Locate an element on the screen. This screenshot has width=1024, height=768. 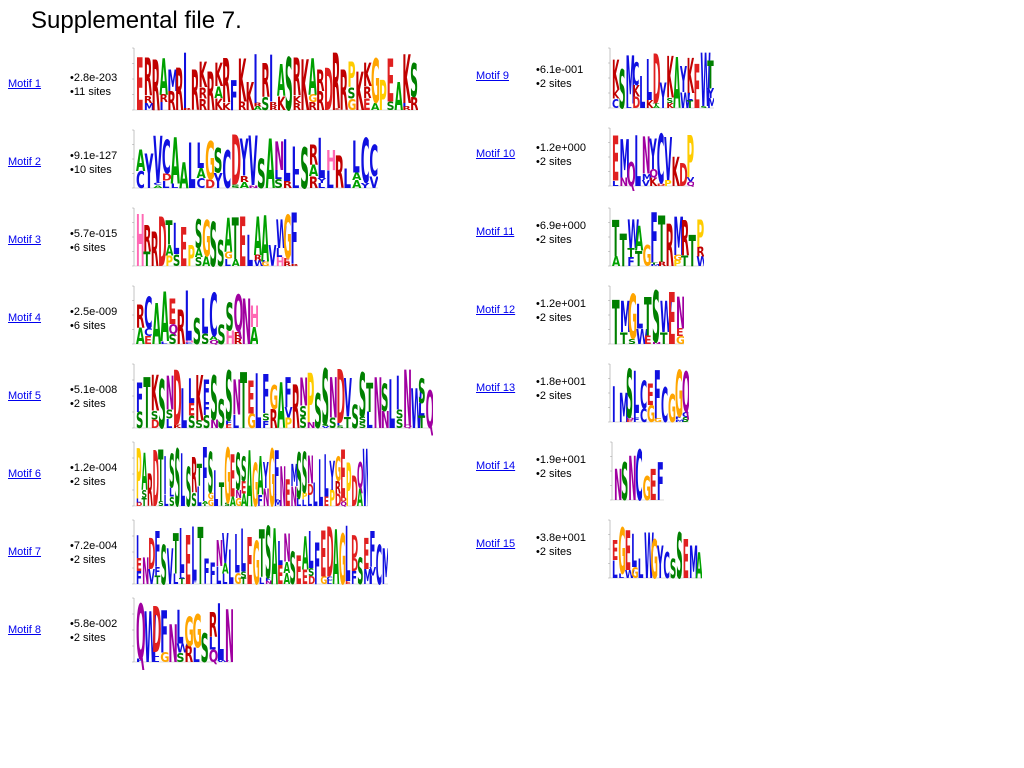
motif-link: Motif 7 is located at coordinates (25, 552).